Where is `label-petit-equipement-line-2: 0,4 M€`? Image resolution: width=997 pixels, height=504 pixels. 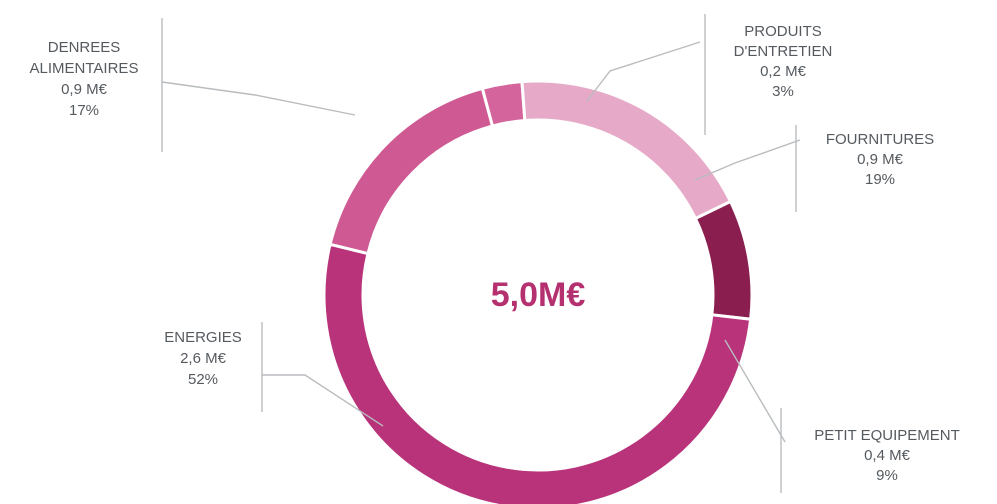 label-petit-equipement-line-2: 0,4 M€ is located at coordinates (887, 455).